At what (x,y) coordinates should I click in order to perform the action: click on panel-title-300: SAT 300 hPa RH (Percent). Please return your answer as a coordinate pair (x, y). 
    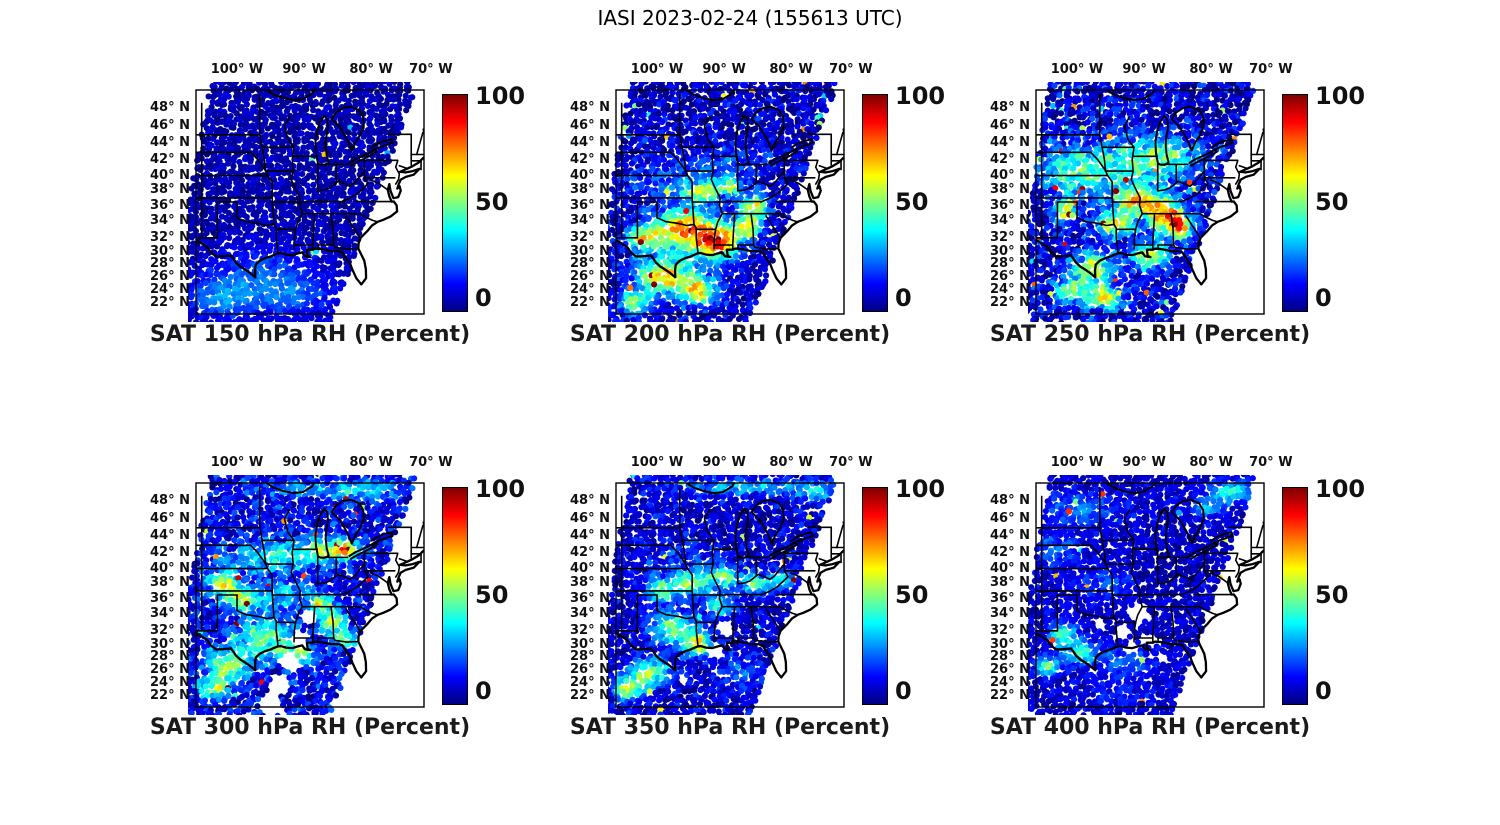
    Looking at the image, I should click on (310, 727).